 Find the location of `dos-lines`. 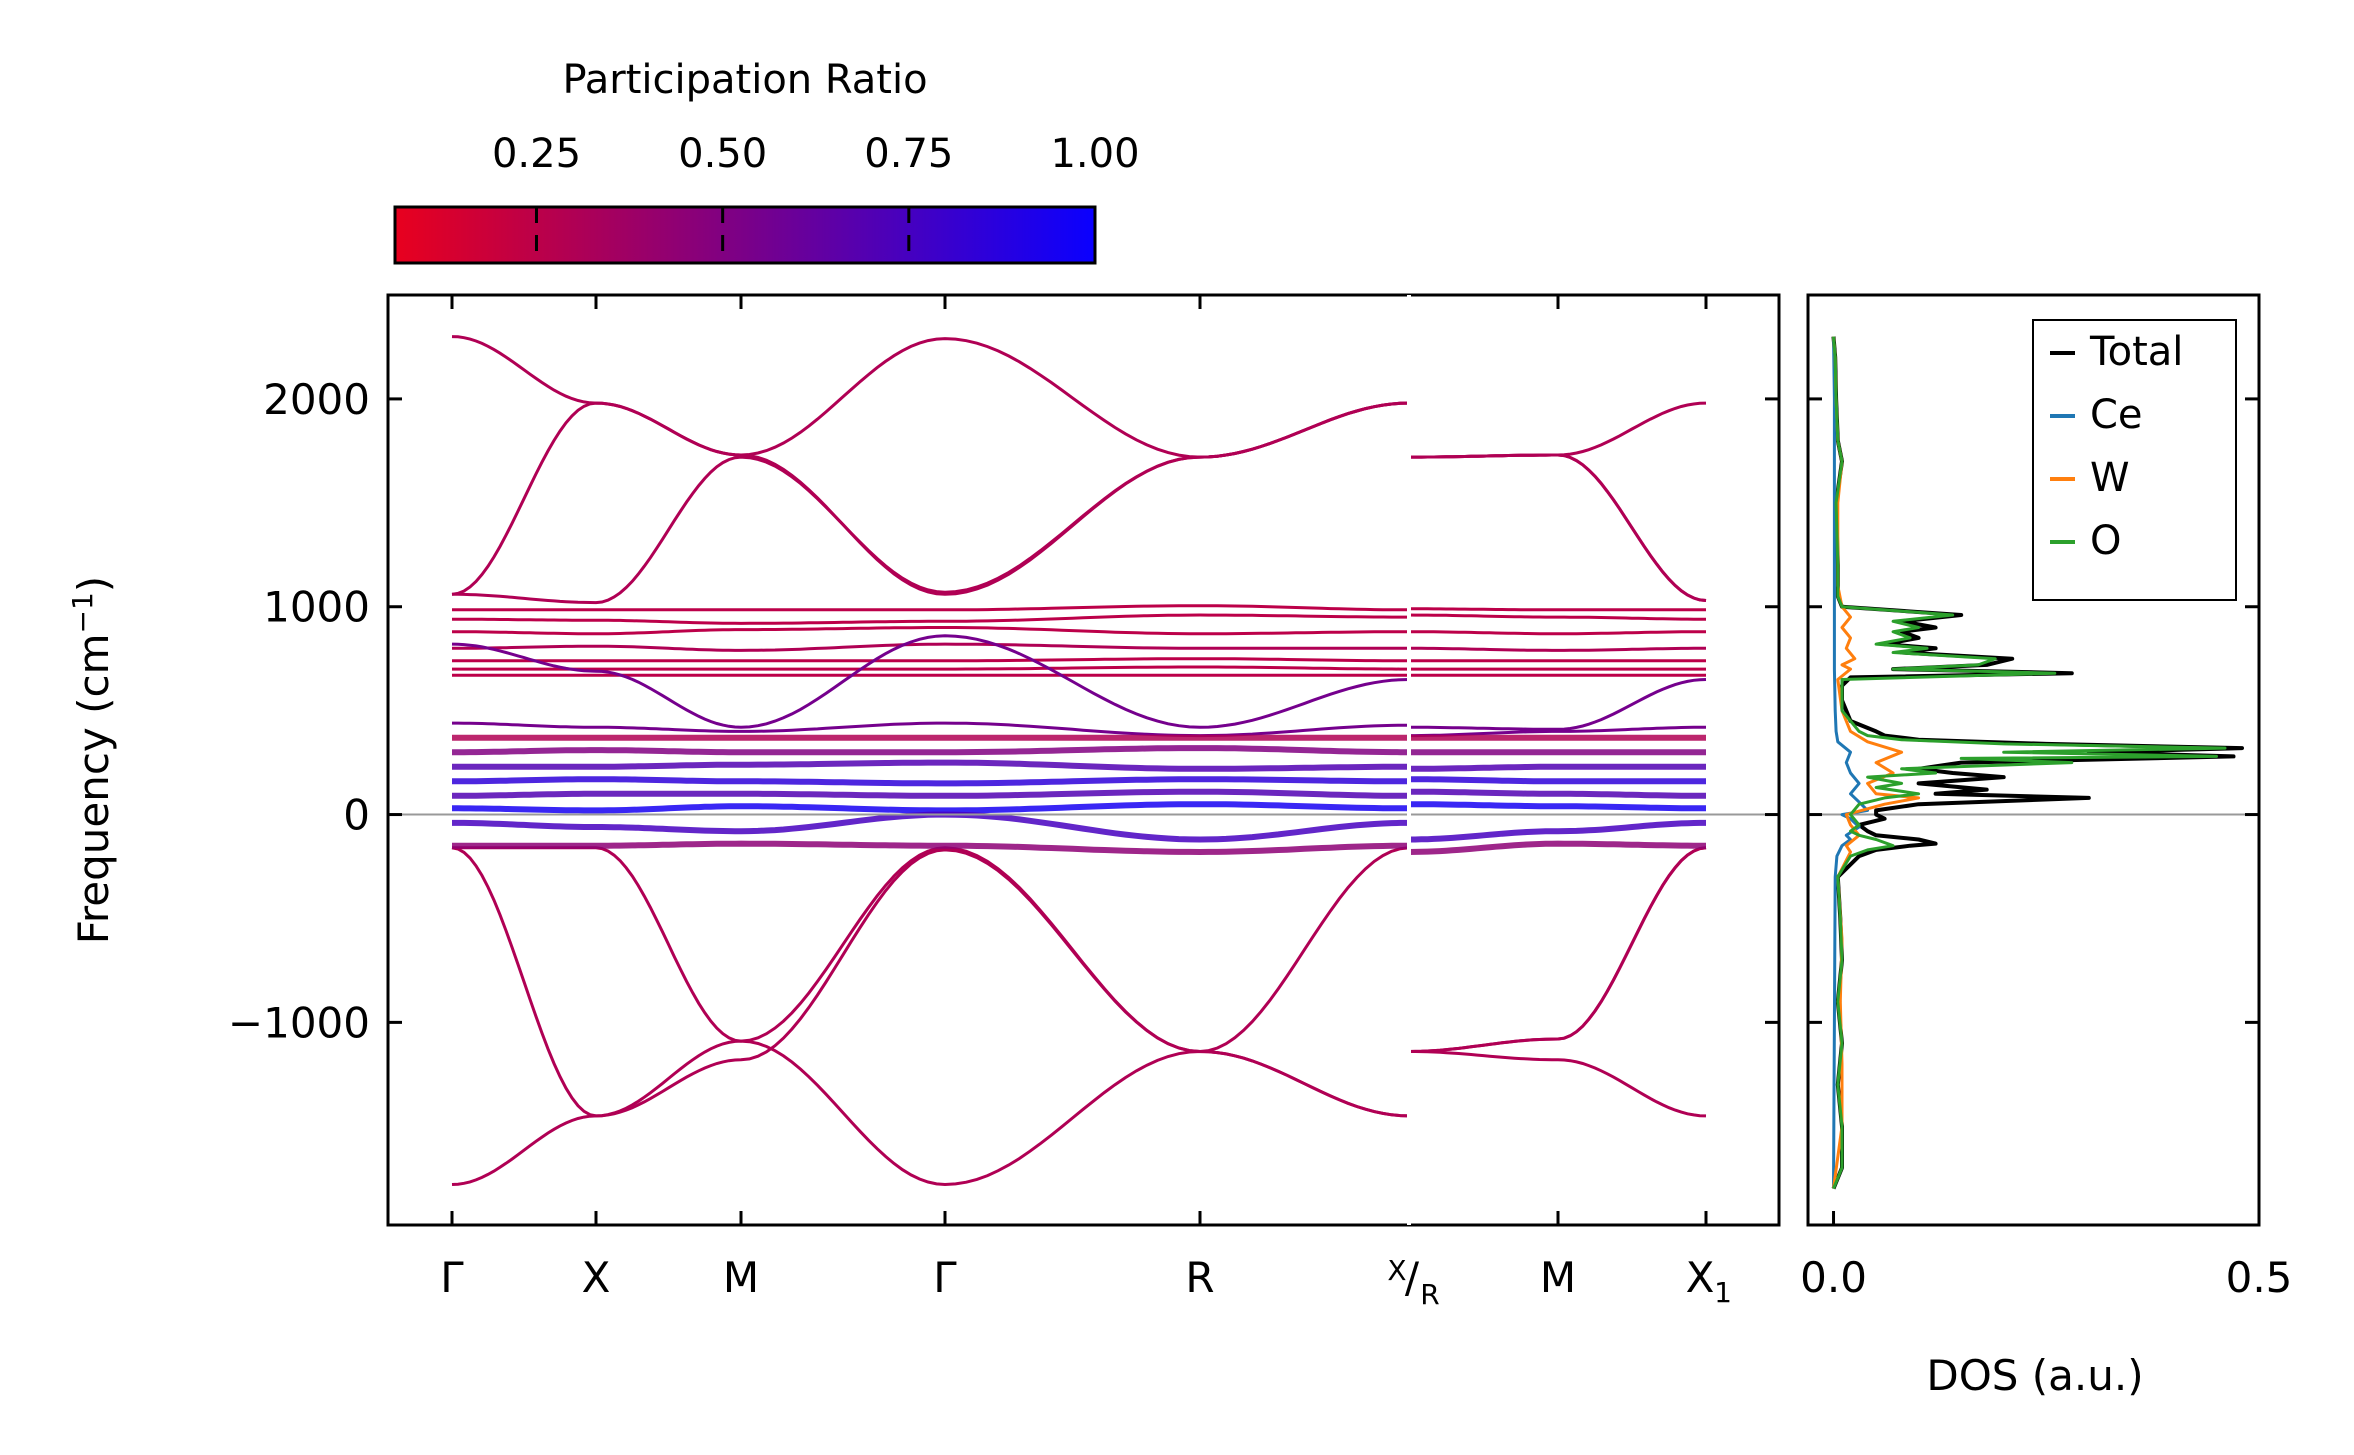

dos-lines is located at coordinates (2033, 763).